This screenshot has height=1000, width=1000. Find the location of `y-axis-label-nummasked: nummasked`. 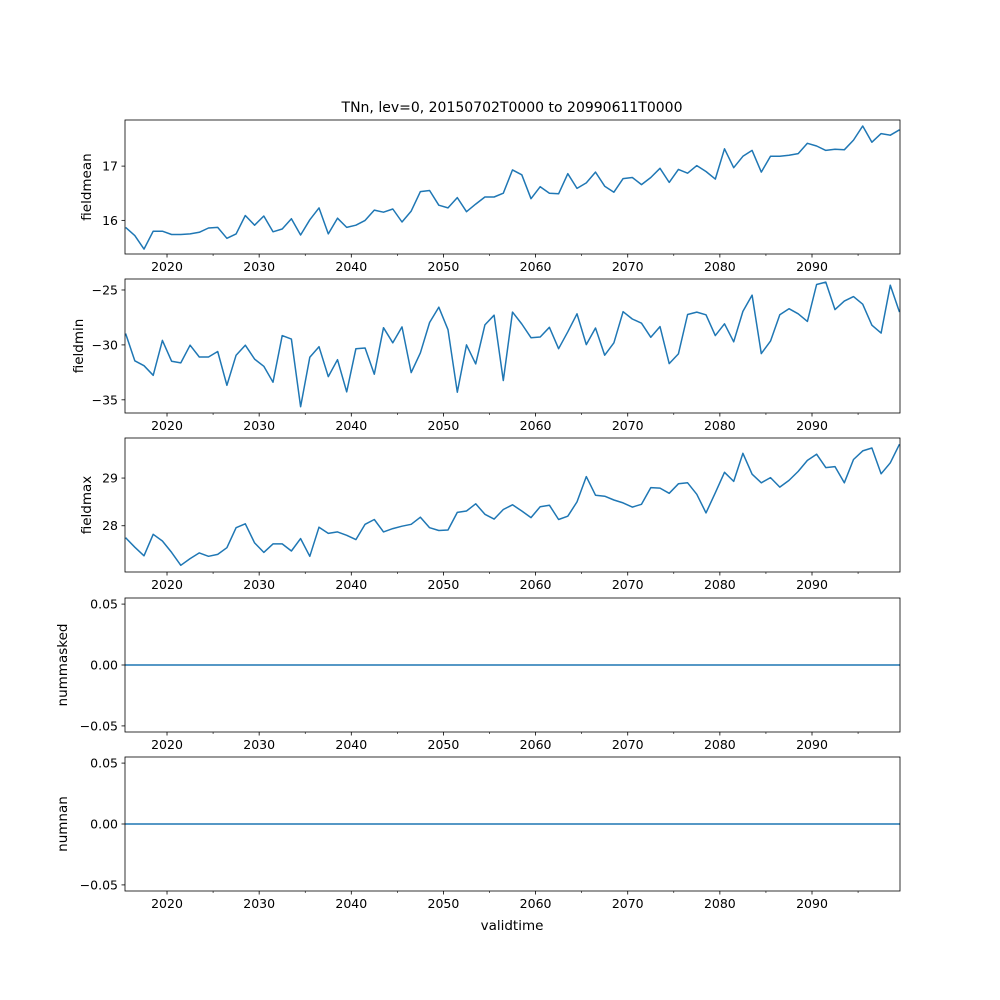

y-axis-label-nummasked: nummasked is located at coordinates (63, 665).